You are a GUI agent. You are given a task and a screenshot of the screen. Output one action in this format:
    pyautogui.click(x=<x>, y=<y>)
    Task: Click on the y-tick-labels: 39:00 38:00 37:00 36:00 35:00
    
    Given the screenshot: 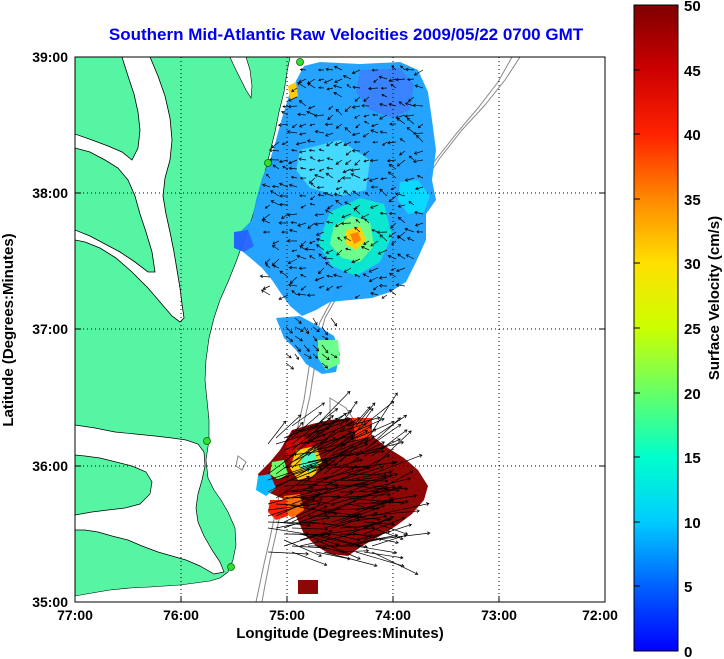 What is the action you would take?
    pyautogui.click(x=50, y=329)
    